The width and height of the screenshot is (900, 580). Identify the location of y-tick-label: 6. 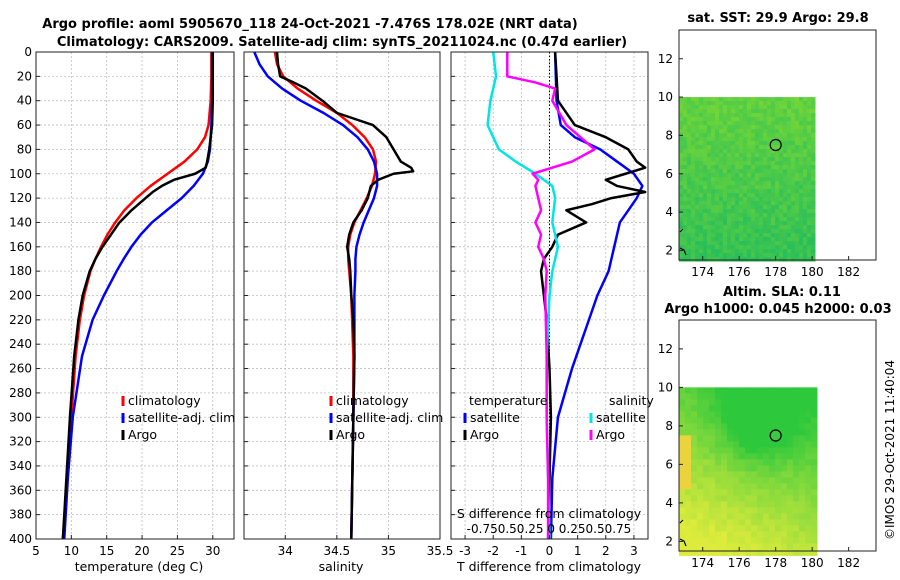
(669, 464).